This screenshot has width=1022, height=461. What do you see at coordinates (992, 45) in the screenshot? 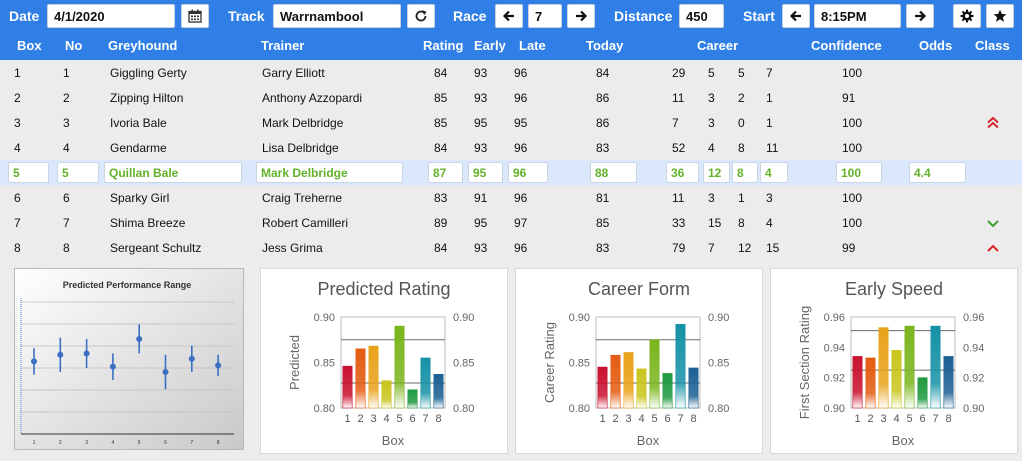
I see `column-header-class: Class` at bounding box center [992, 45].